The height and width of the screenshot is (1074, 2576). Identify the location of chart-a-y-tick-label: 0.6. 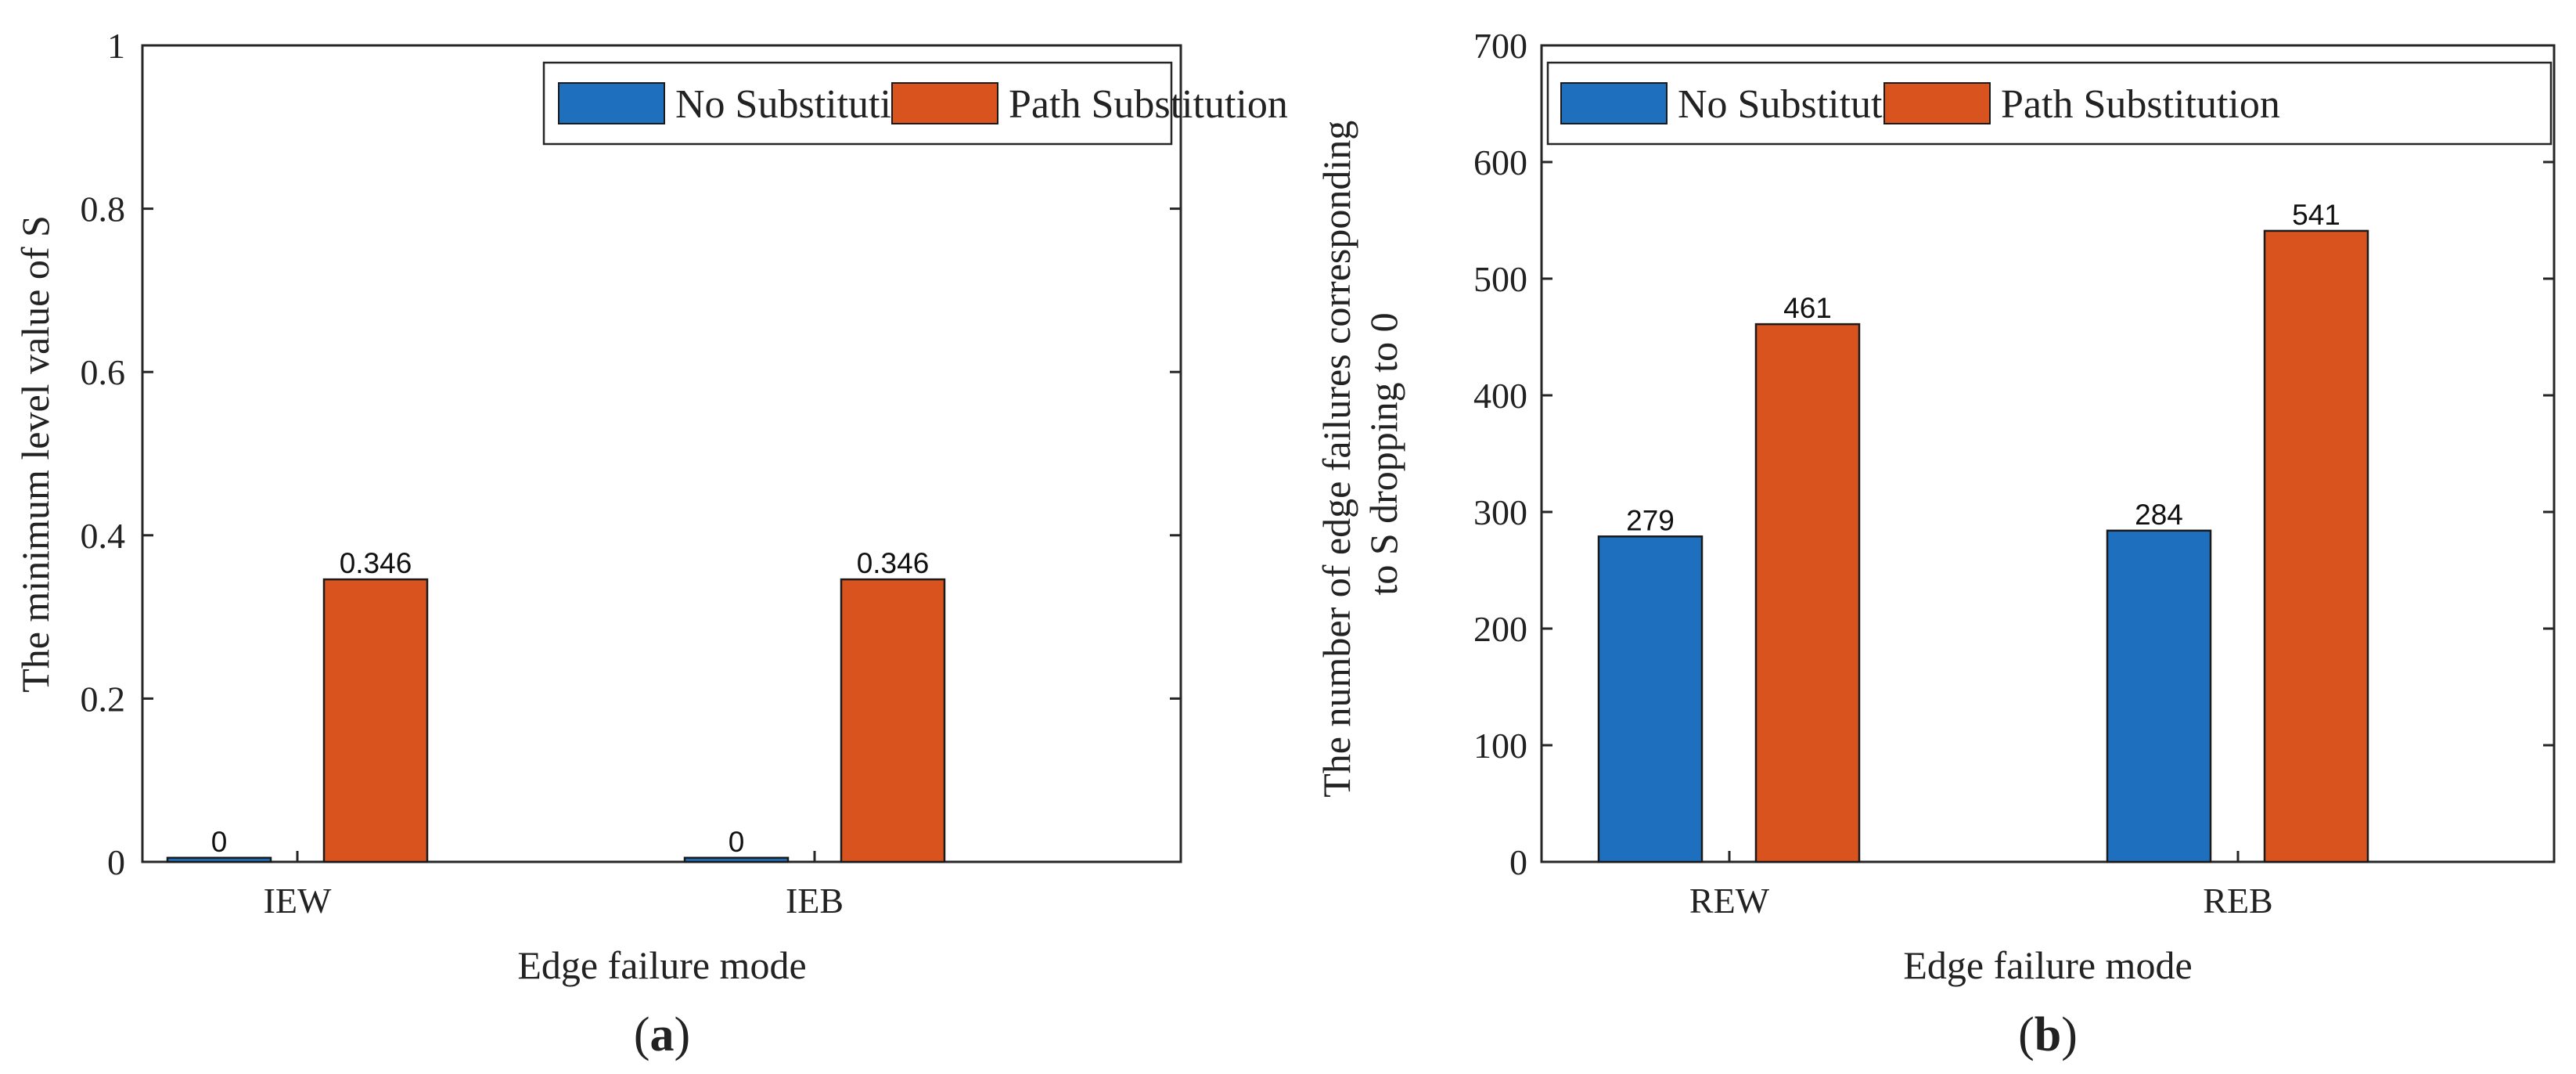
(103, 372).